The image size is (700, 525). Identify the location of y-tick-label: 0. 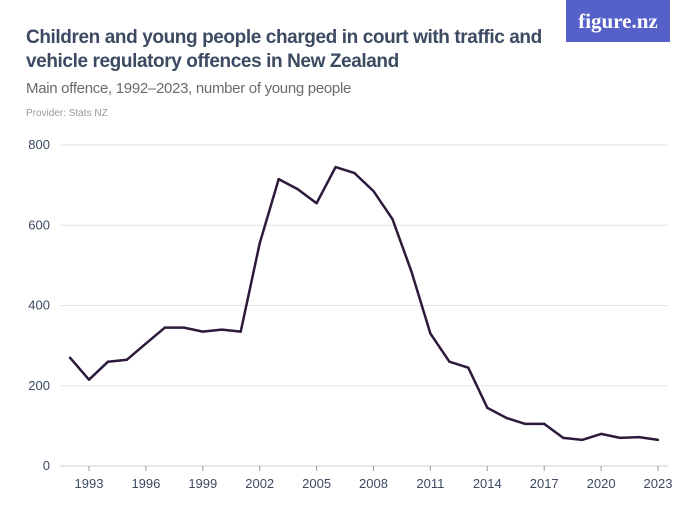
(46, 465).